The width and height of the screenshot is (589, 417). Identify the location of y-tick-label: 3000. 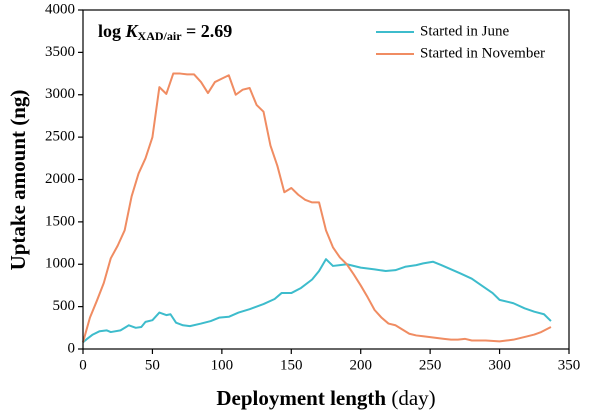
(60, 94).